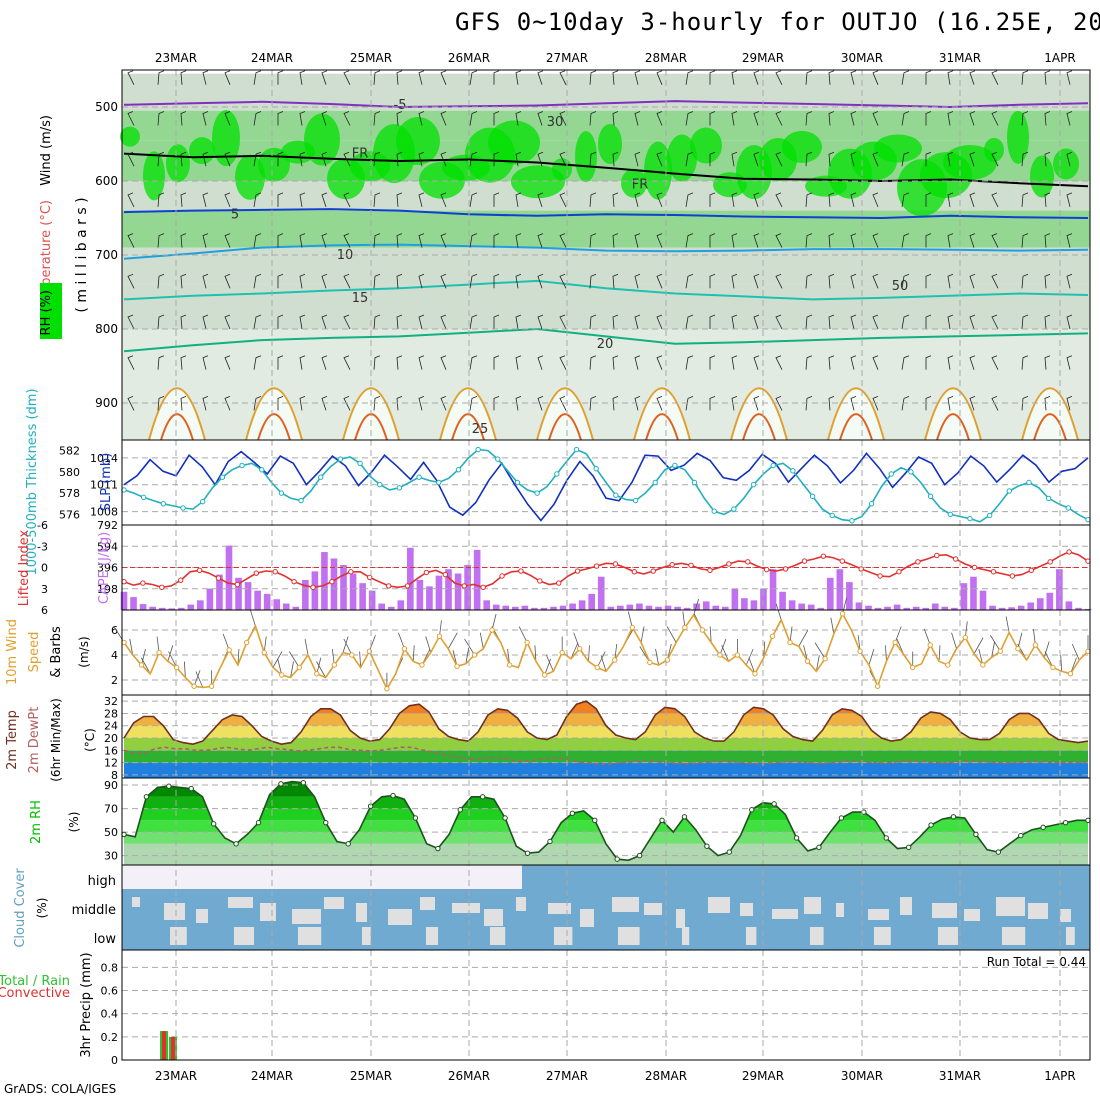 The image size is (1100, 1100). I want to click on rh-band, so click(606, 306).